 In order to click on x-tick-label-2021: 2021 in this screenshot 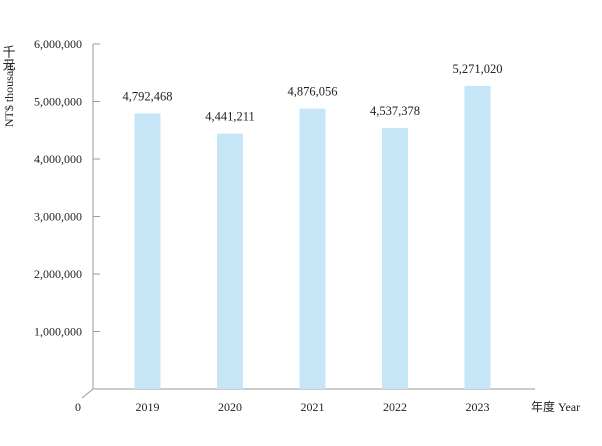, I will do `click(313, 407)`.